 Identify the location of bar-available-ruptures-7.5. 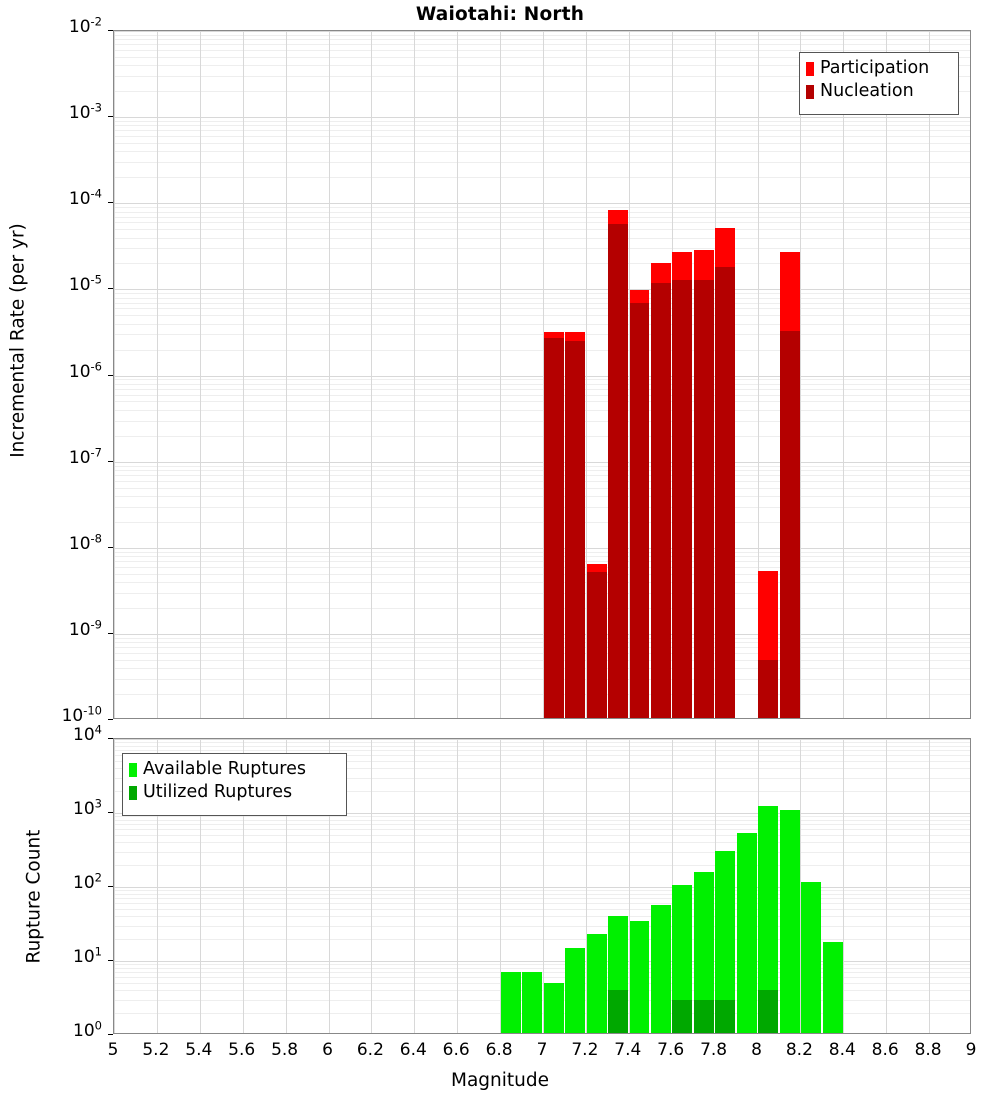
(661, 969).